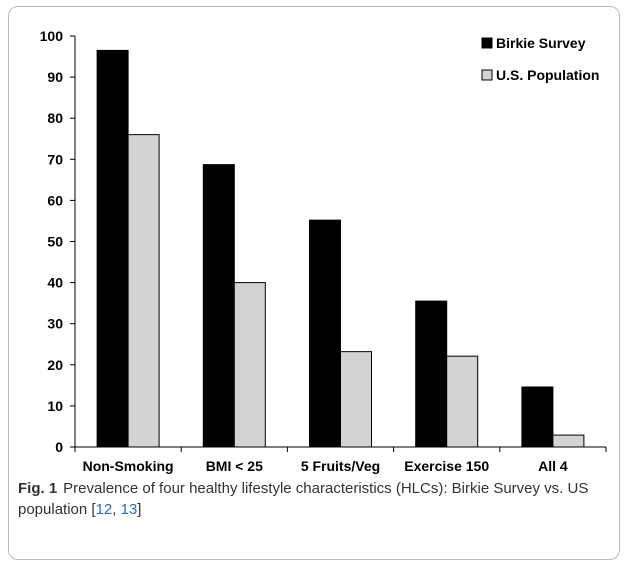 The height and width of the screenshot is (567, 630). What do you see at coordinates (55, 242) in the screenshot?
I see `y-tick-label: 50` at bounding box center [55, 242].